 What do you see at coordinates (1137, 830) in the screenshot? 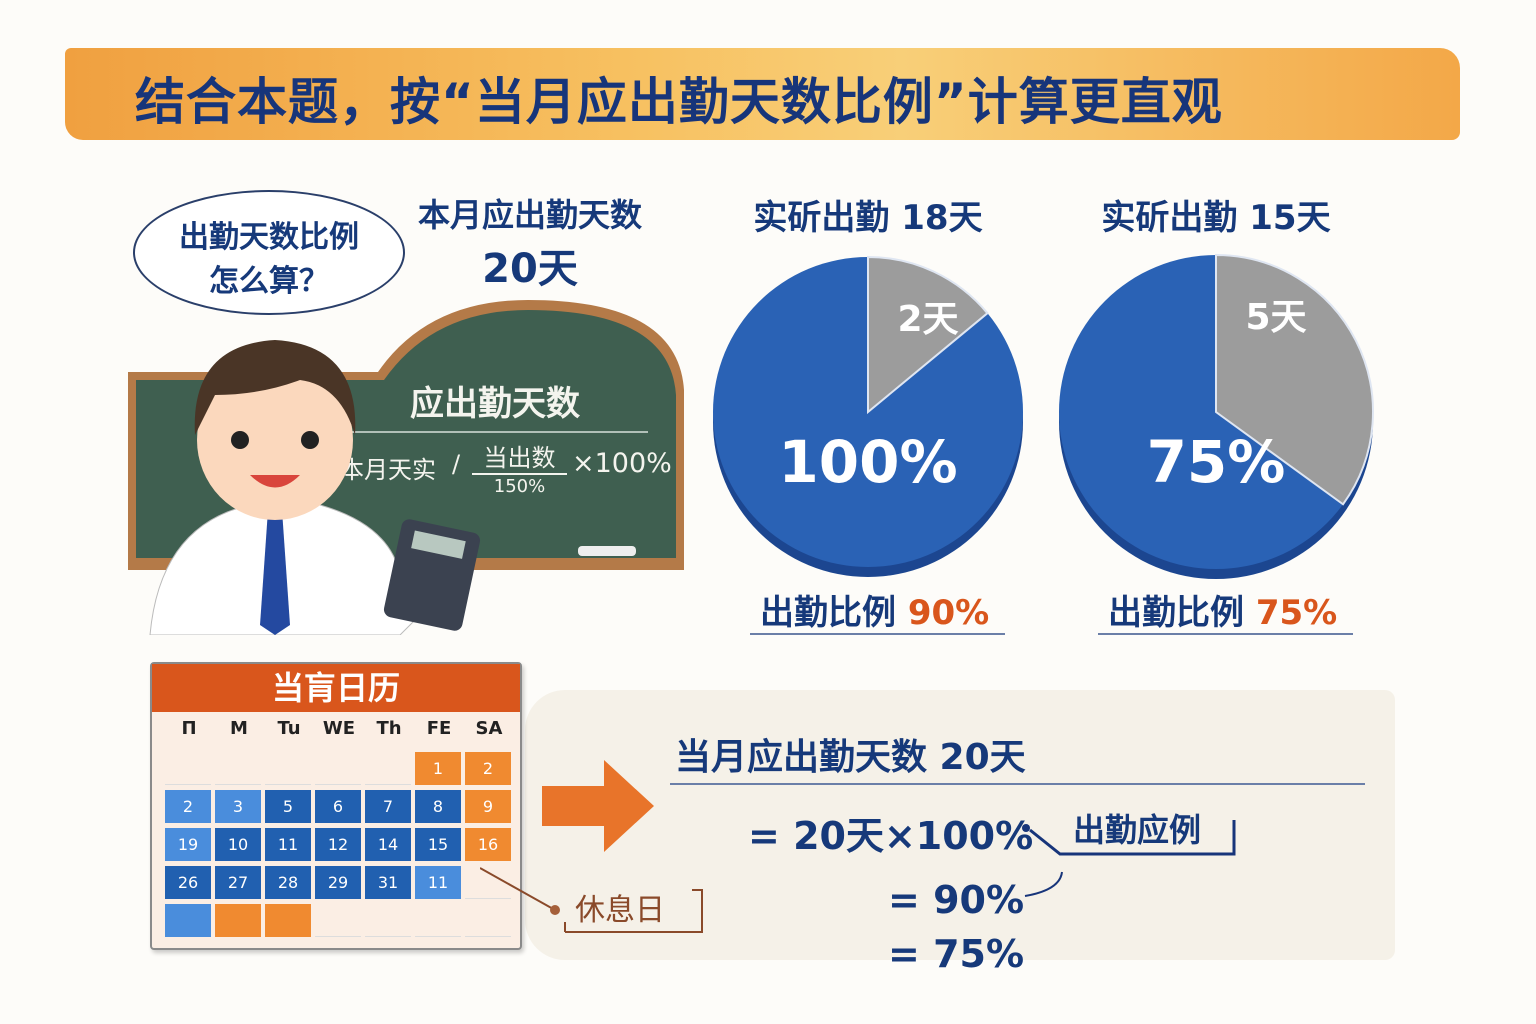
I see `formula-note: 出勤应例` at bounding box center [1137, 830].